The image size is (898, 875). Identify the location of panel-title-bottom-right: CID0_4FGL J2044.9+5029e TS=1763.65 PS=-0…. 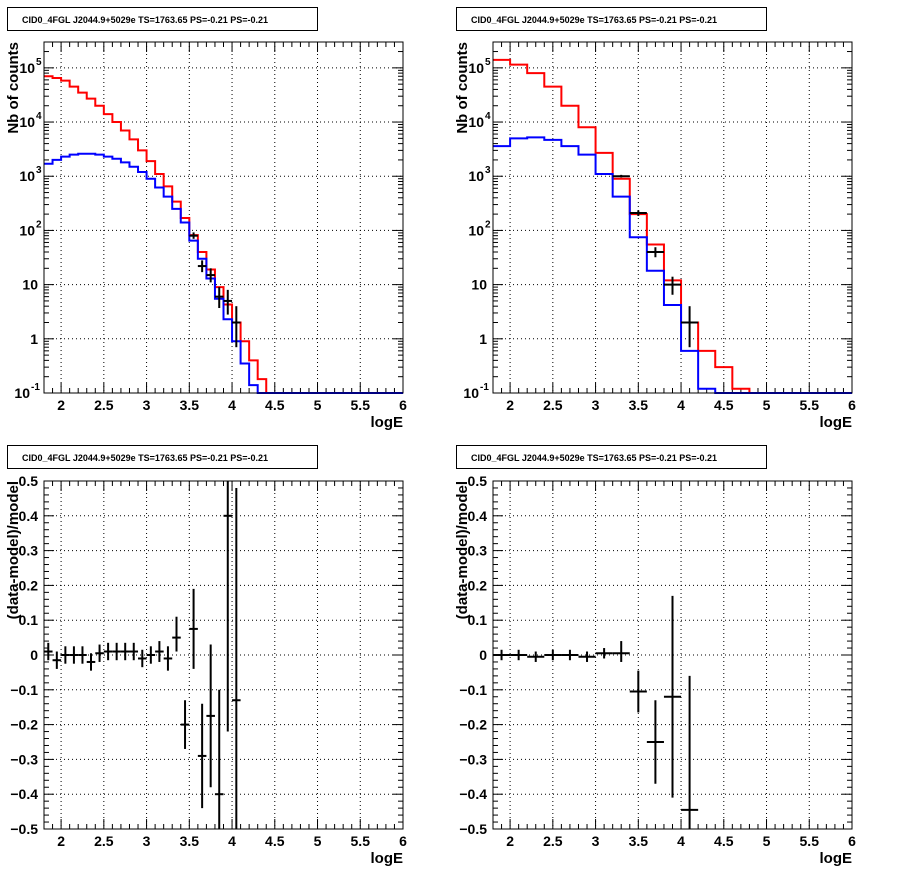
(611, 457).